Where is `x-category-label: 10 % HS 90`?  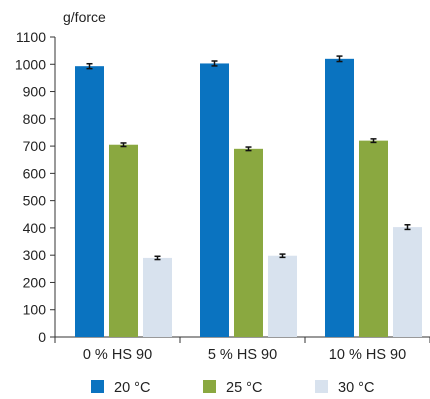 x-category-label: 10 % HS 90 is located at coordinates (367, 355).